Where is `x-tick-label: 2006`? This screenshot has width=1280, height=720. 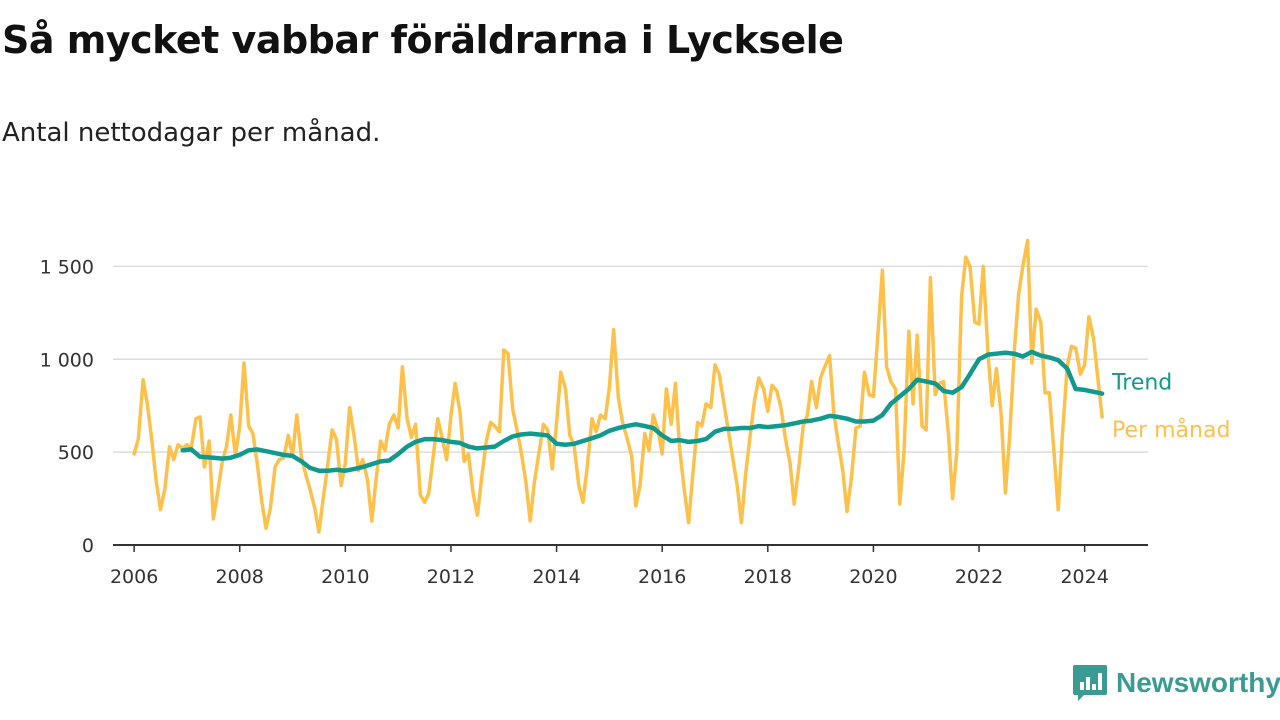 x-tick-label: 2006 is located at coordinates (134, 577).